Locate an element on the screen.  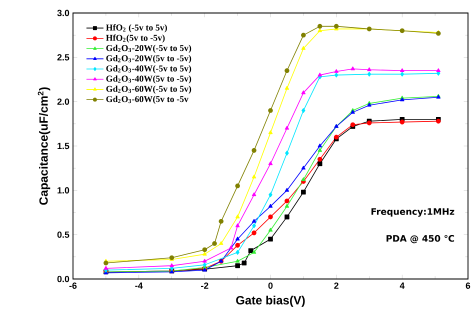
legend-label: Gd$_{2}$O$_{3}$-20W(-5v to 5v) is located at coordinates (149, 48).